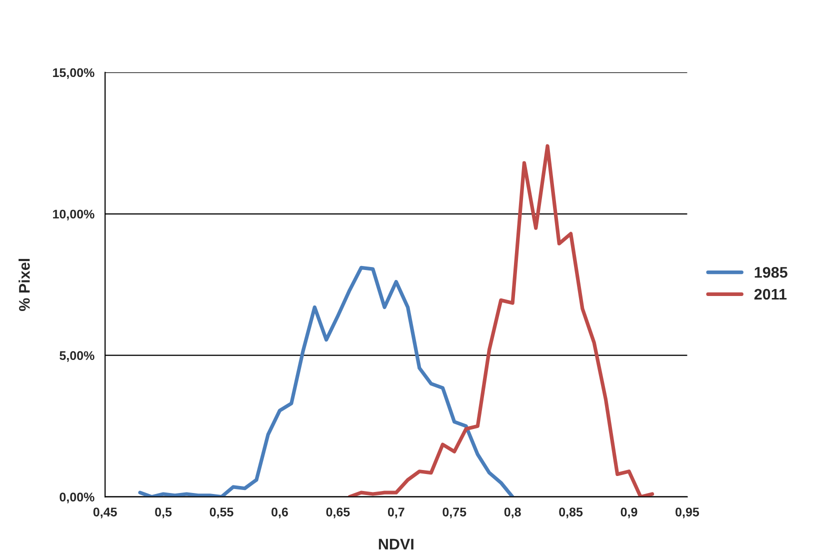 Image resolution: width=834 pixels, height=557 pixels. Describe the element at coordinates (222, 513) in the screenshot. I see `x-tick-label: 0,55` at that location.